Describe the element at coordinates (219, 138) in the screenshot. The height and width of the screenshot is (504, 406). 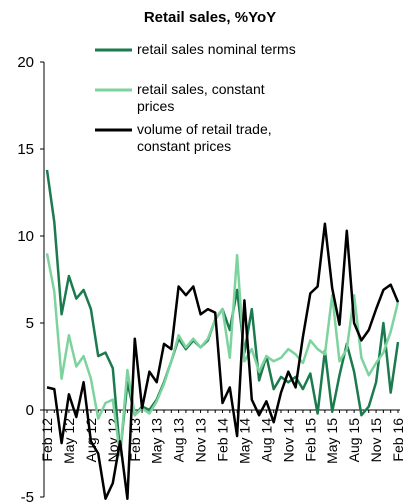
I see `legend-label: volume of retail trade, constant prices` at that location.